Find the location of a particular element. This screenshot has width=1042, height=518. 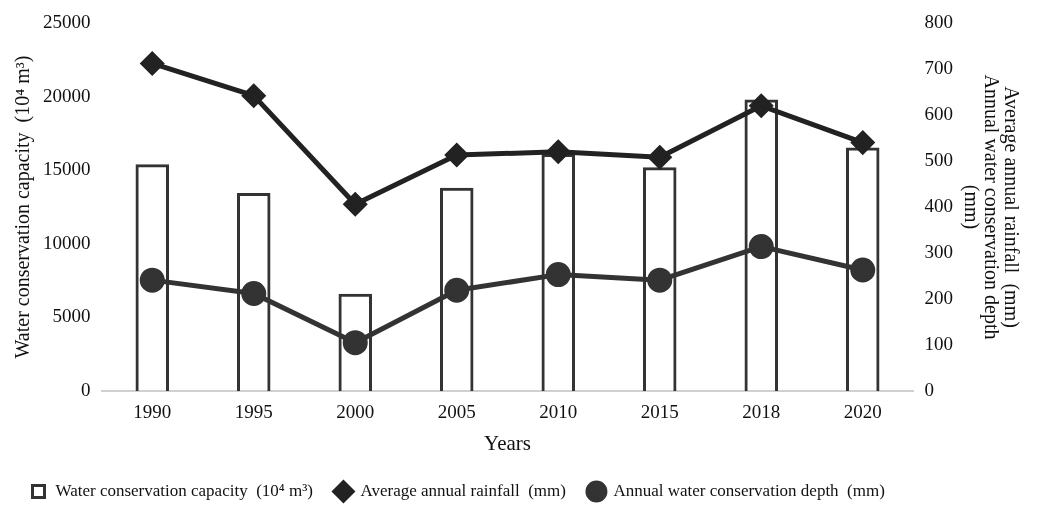

y-axis-title: Water conservation capacity (10⁴ m³) is located at coordinates (23, 207).